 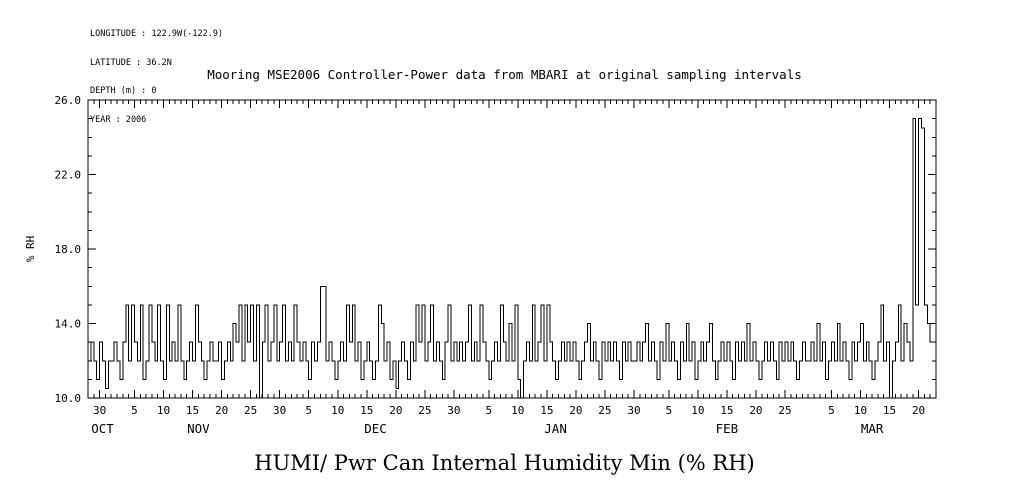 What do you see at coordinates (727, 428) in the screenshot?
I see `month-label: FEB` at bounding box center [727, 428].